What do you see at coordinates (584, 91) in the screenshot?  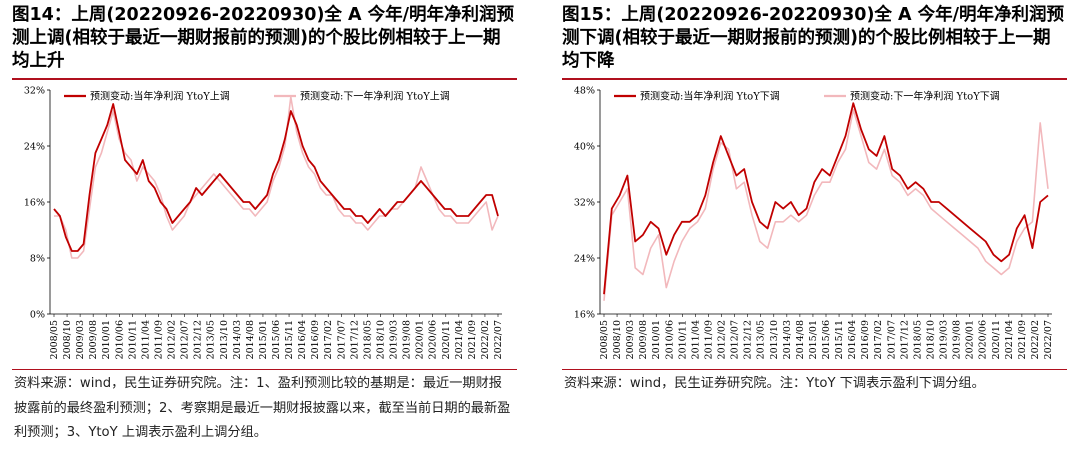 I see `y-tick-label: 48%` at bounding box center [584, 91].